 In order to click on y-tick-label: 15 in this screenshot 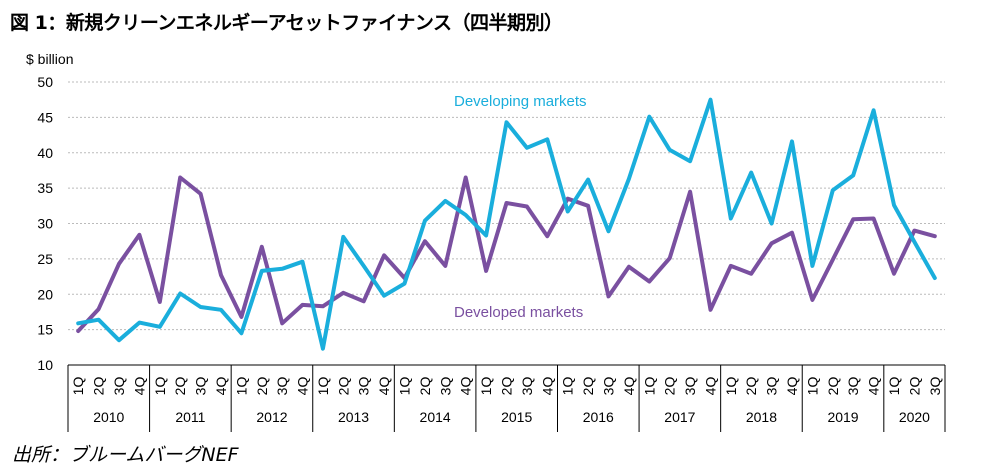, I will do `click(45, 330)`.